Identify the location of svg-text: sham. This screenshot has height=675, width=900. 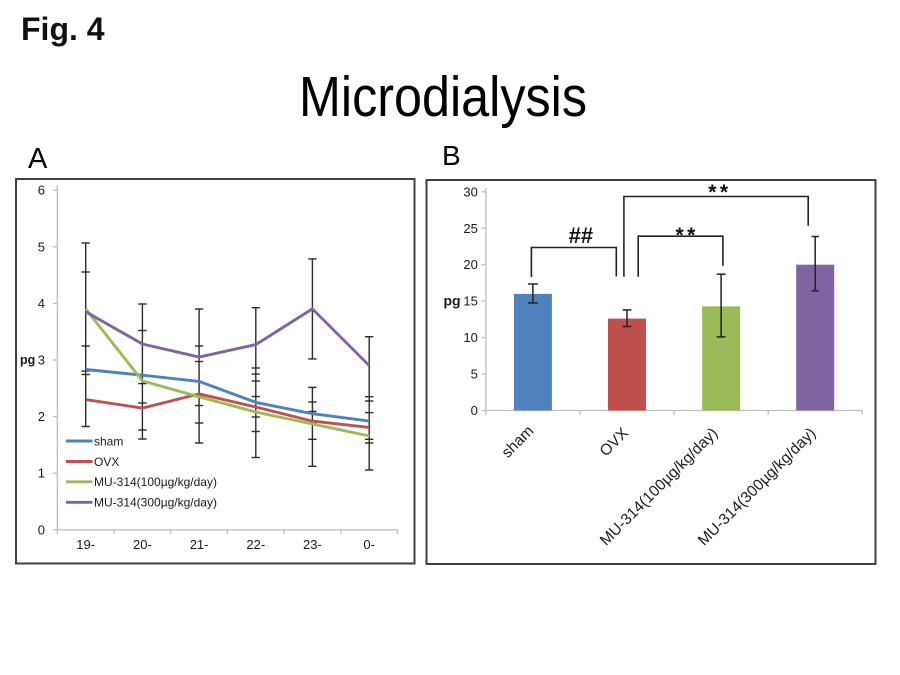
(108, 441).